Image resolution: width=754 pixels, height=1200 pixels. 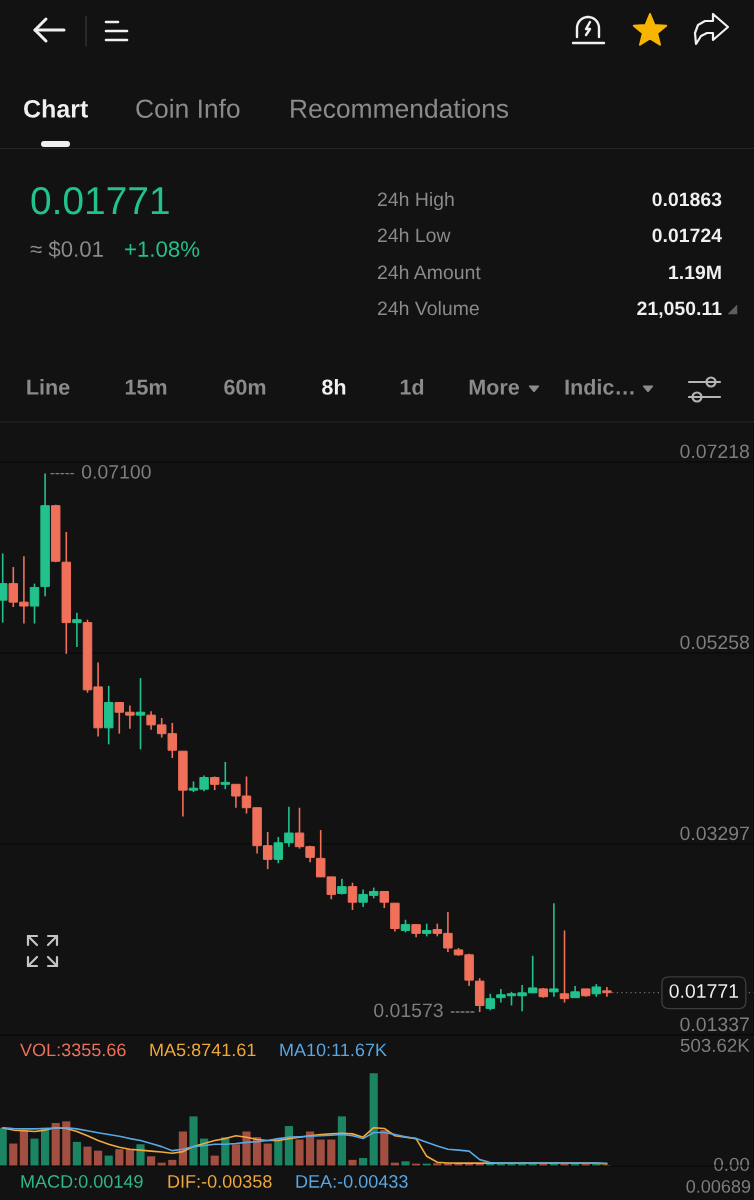 What do you see at coordinates (400, 108) in the screenshot?
I see `text: Recommendations` at bounding box center [400, 108].